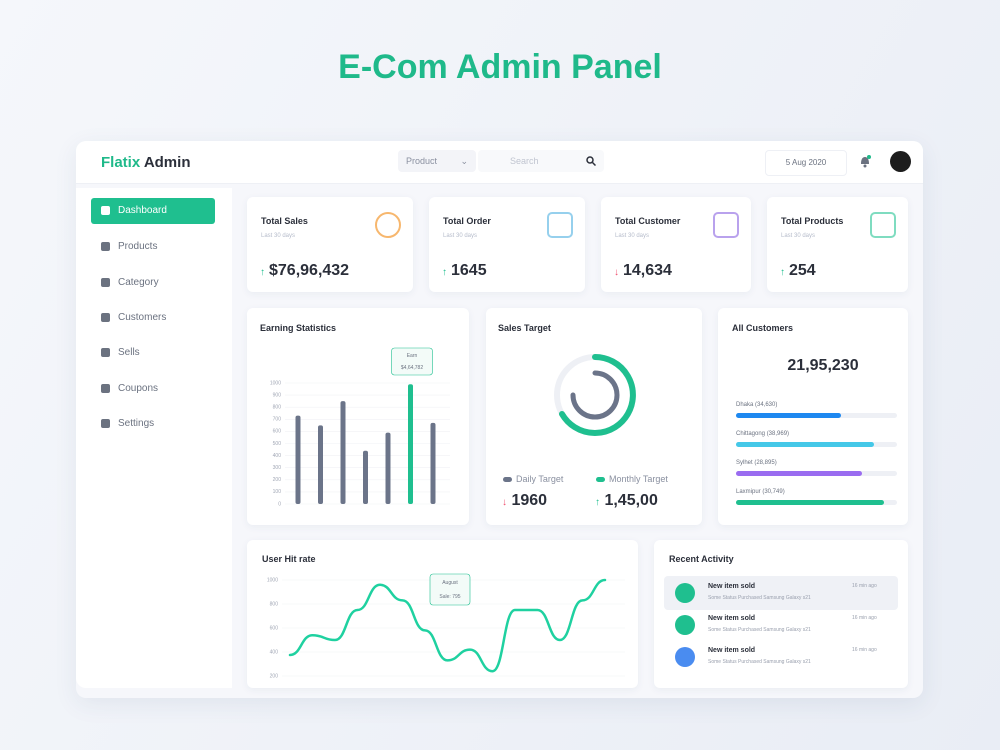 This screenshot has width=1000, height=750. I want to click on legend-daily: Daily Target, so click(533, 479).